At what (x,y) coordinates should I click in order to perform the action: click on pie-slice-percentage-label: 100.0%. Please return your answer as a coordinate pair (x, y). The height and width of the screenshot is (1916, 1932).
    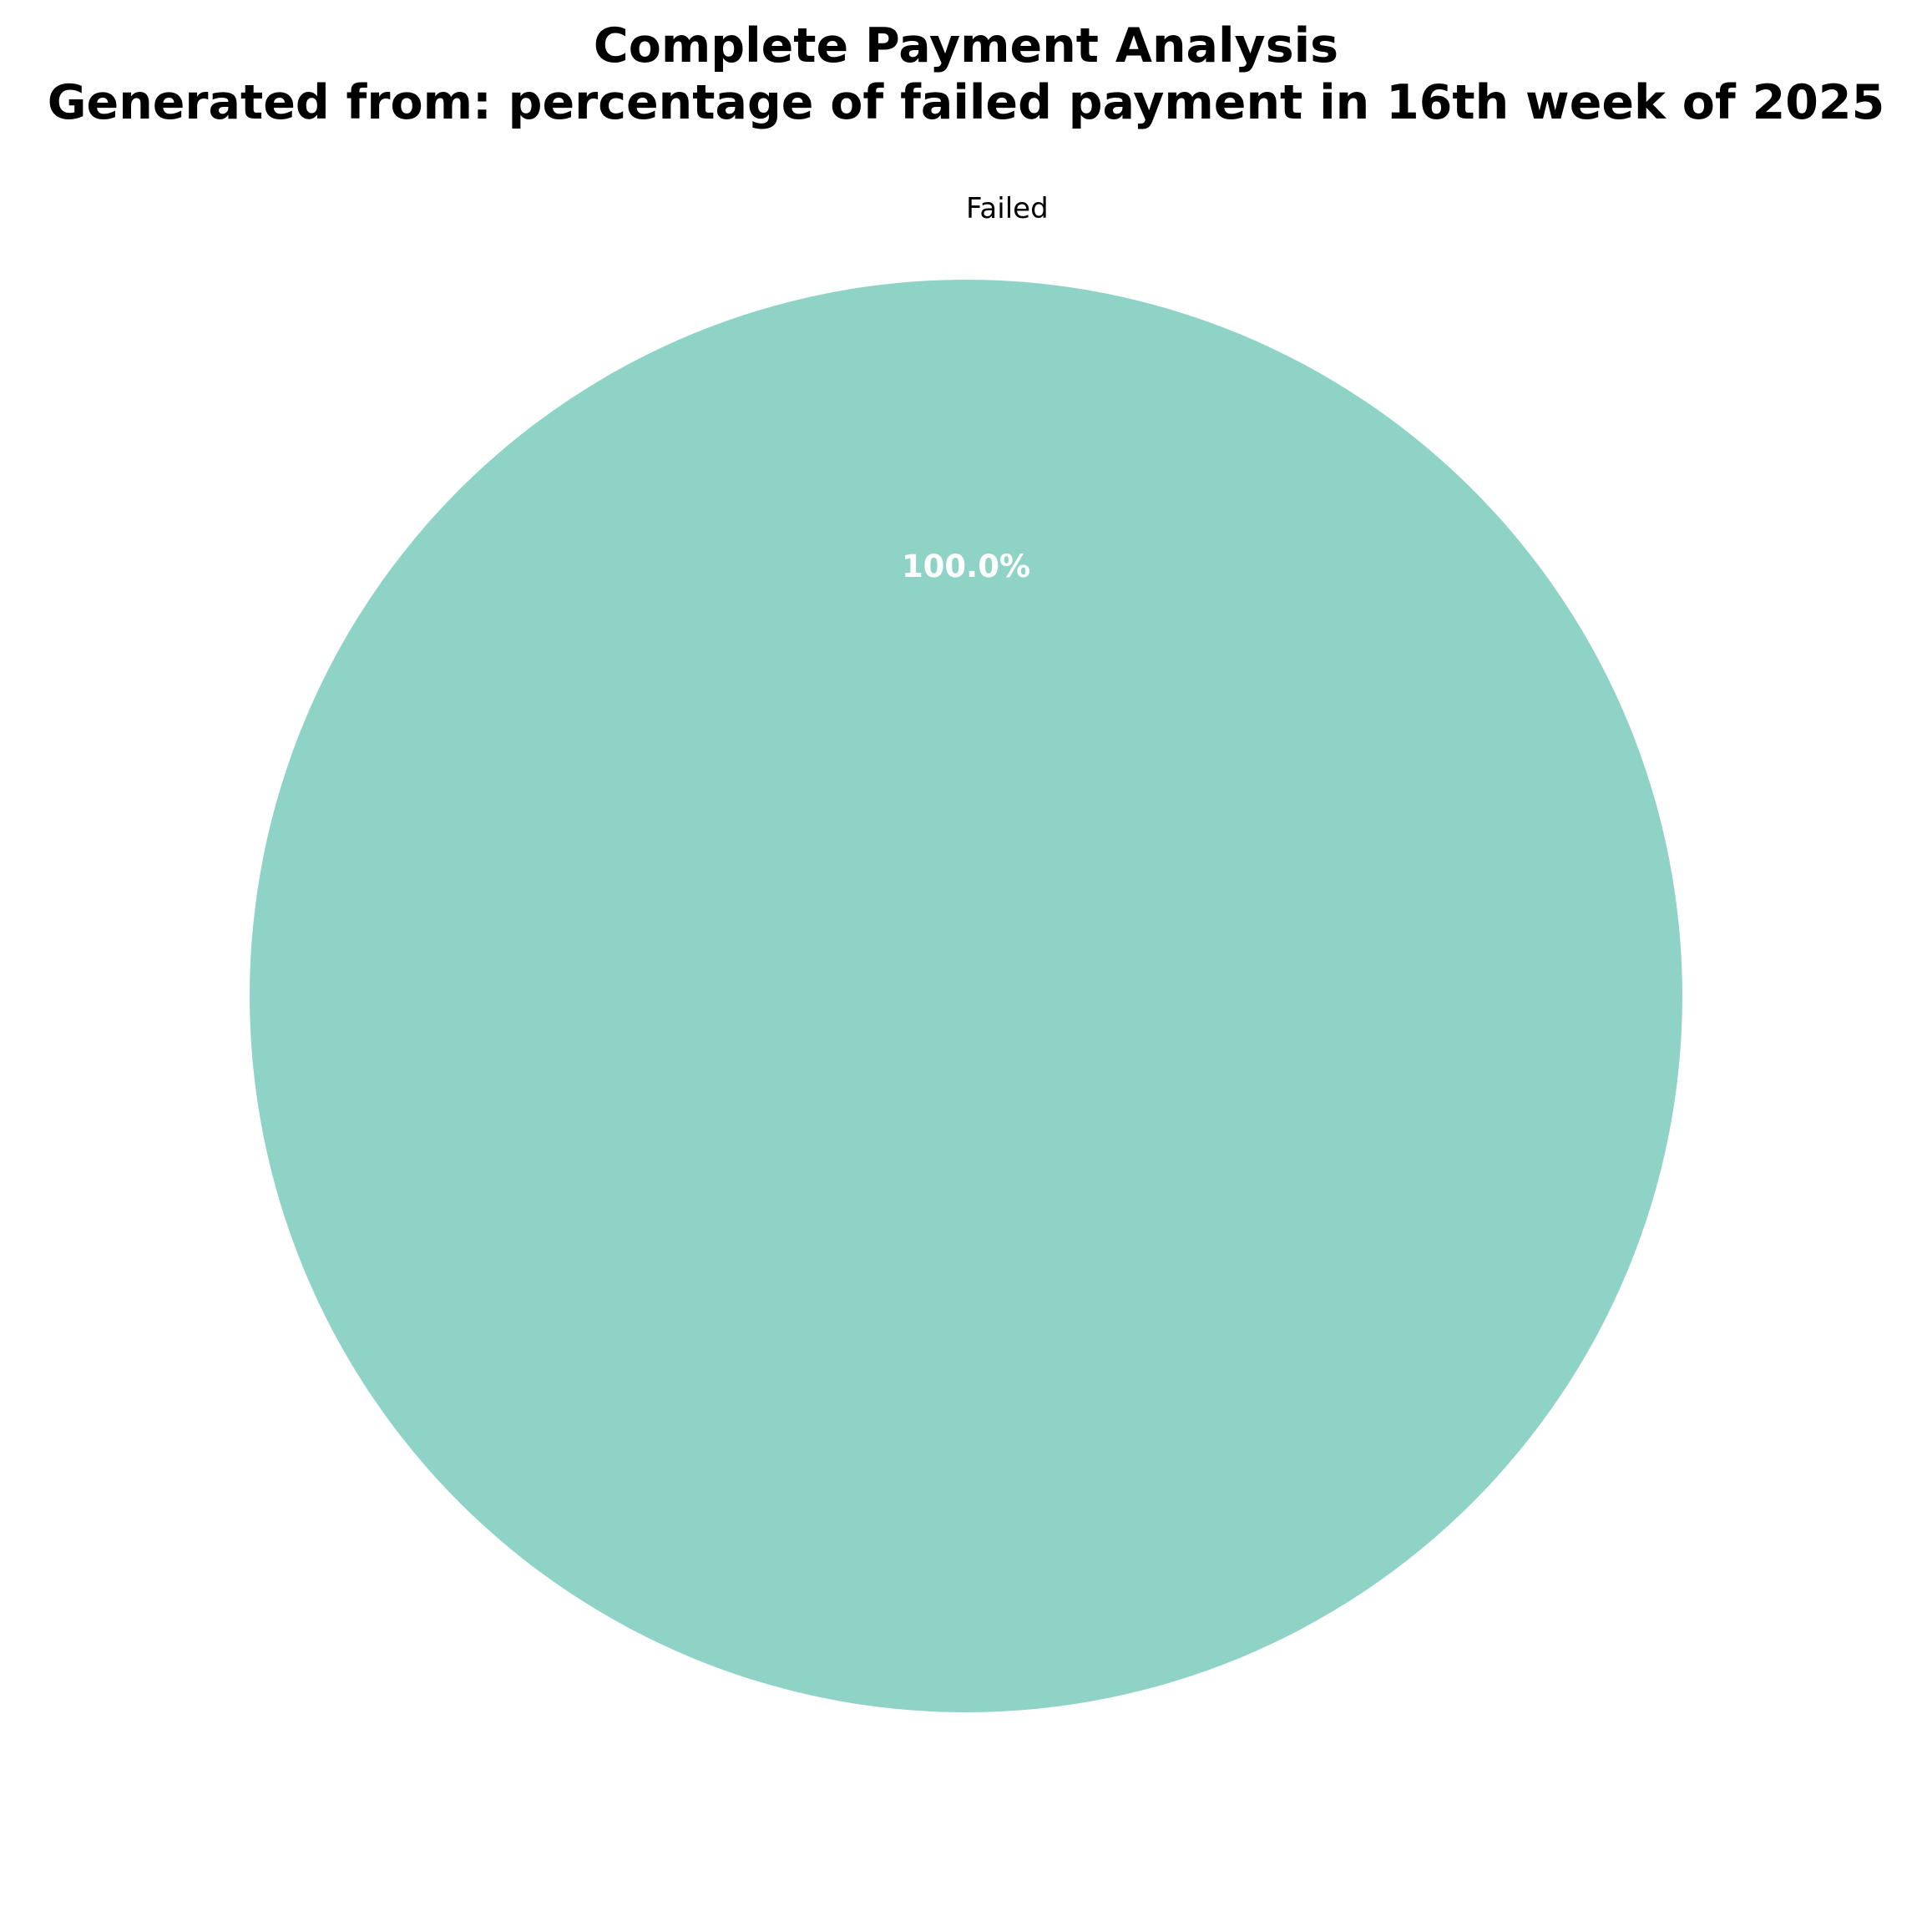
    Looking at the image, I should click on (966, 566).